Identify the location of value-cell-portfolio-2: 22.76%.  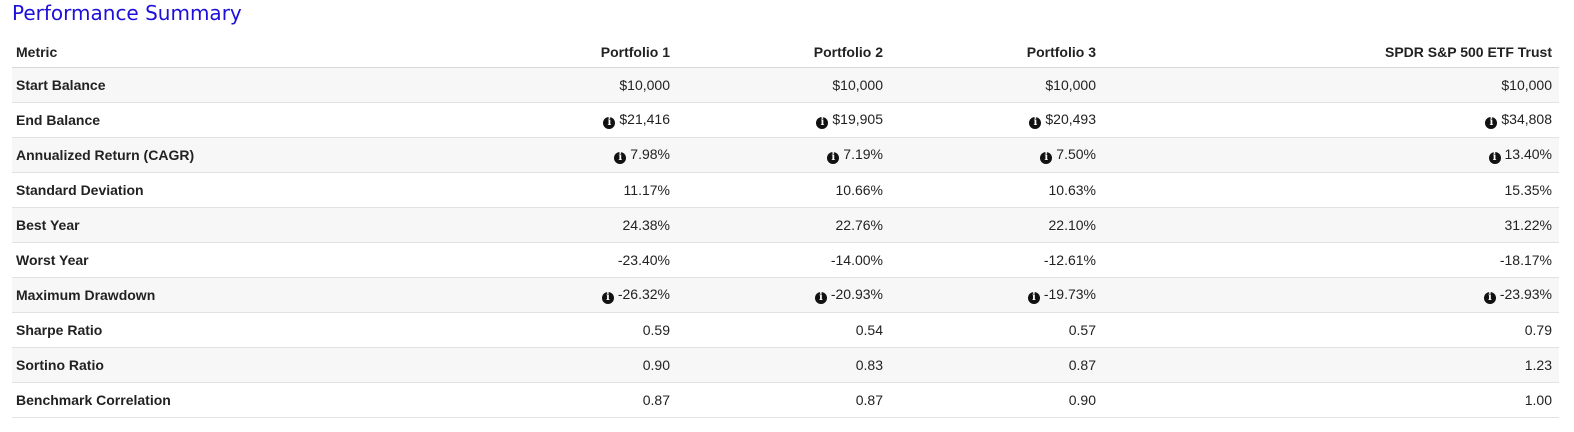
(783, 225).